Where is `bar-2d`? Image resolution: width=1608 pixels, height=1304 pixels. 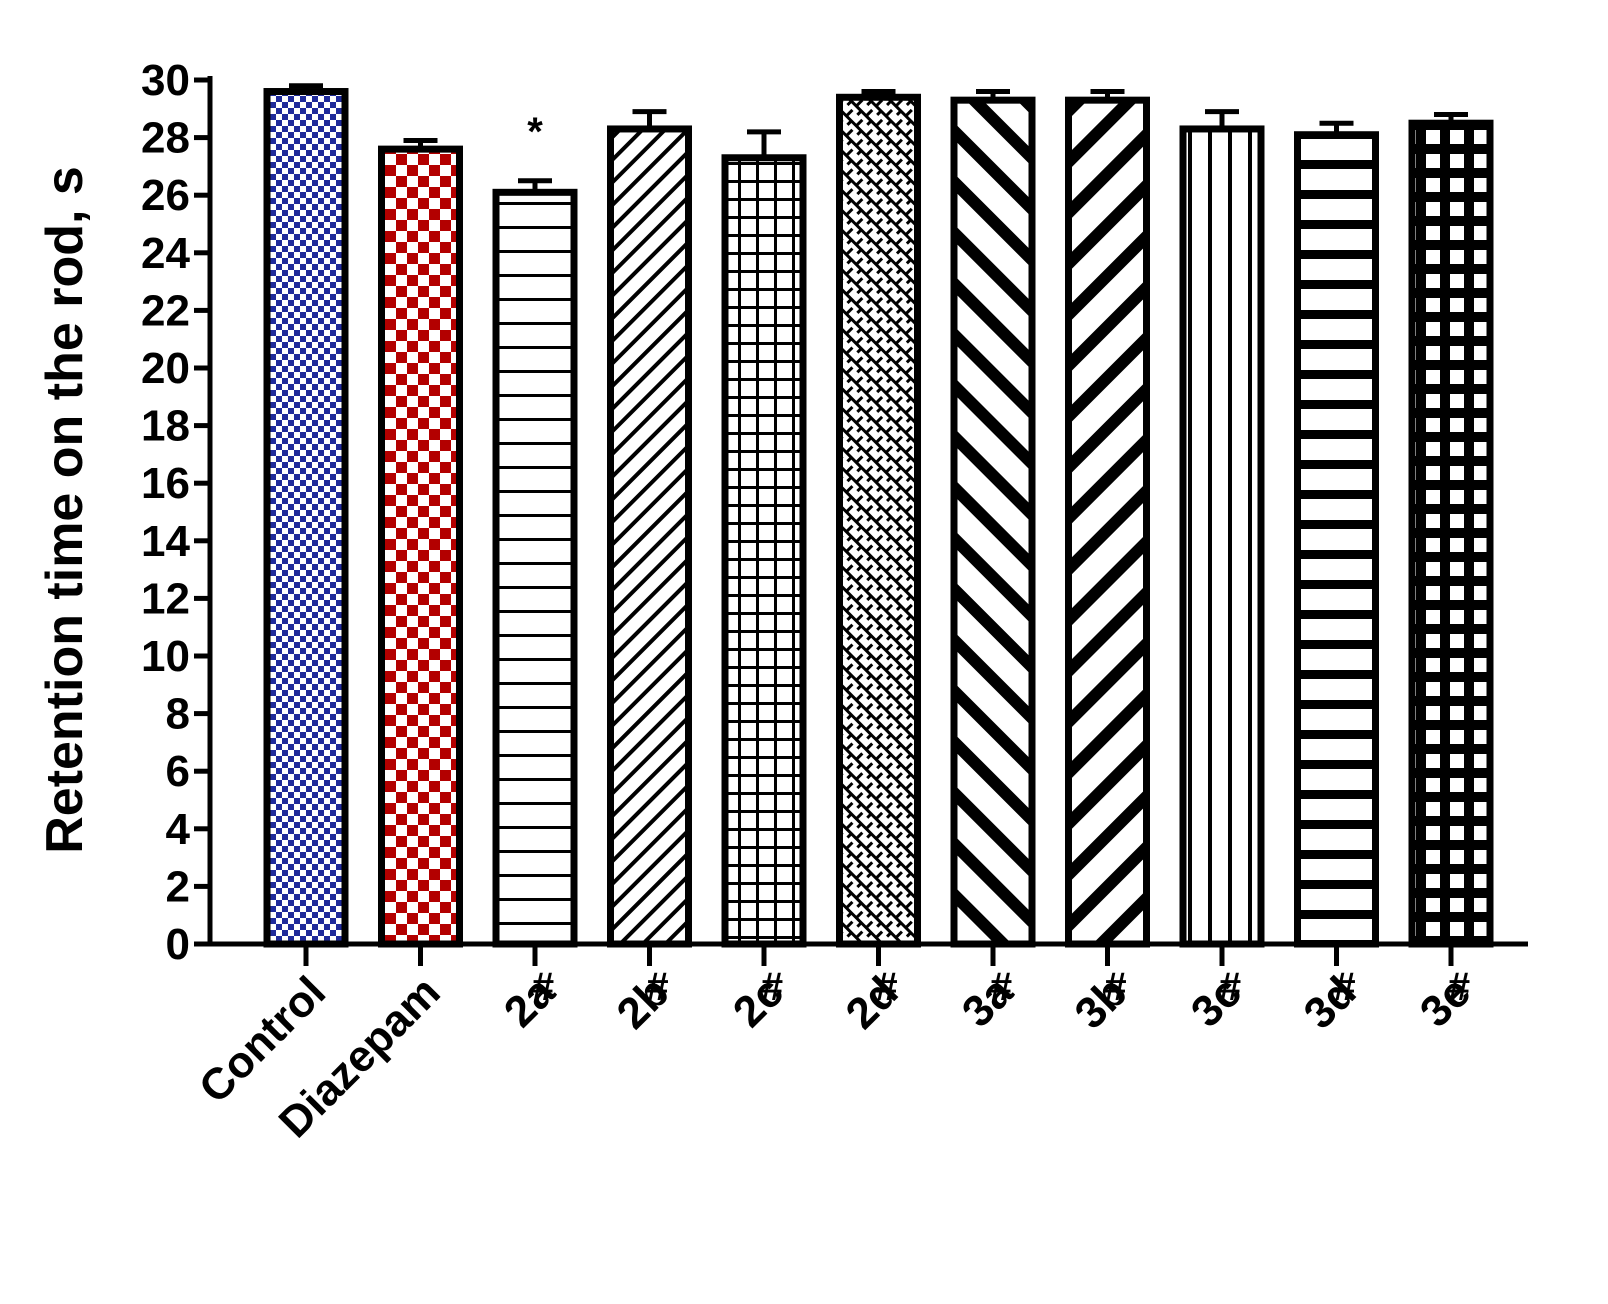
bar-2d is located at coordinates (878, 520).